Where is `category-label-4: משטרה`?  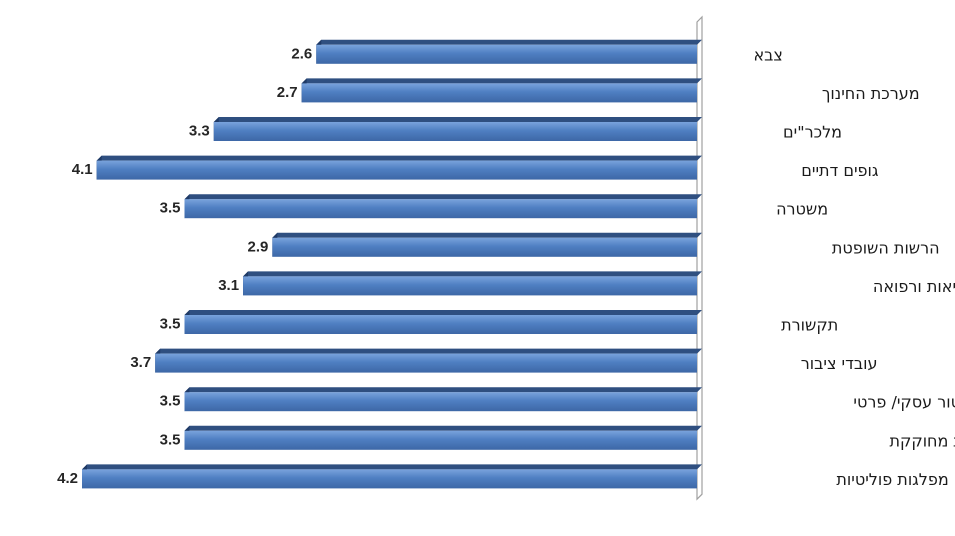 category-label-4: משטרה is located at coordinates (802, 209).